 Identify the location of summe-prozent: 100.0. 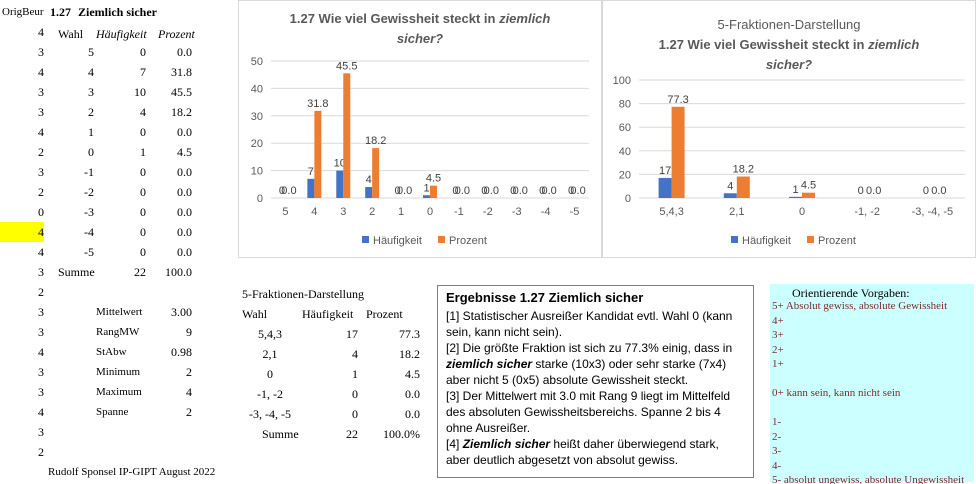
(178, 272).